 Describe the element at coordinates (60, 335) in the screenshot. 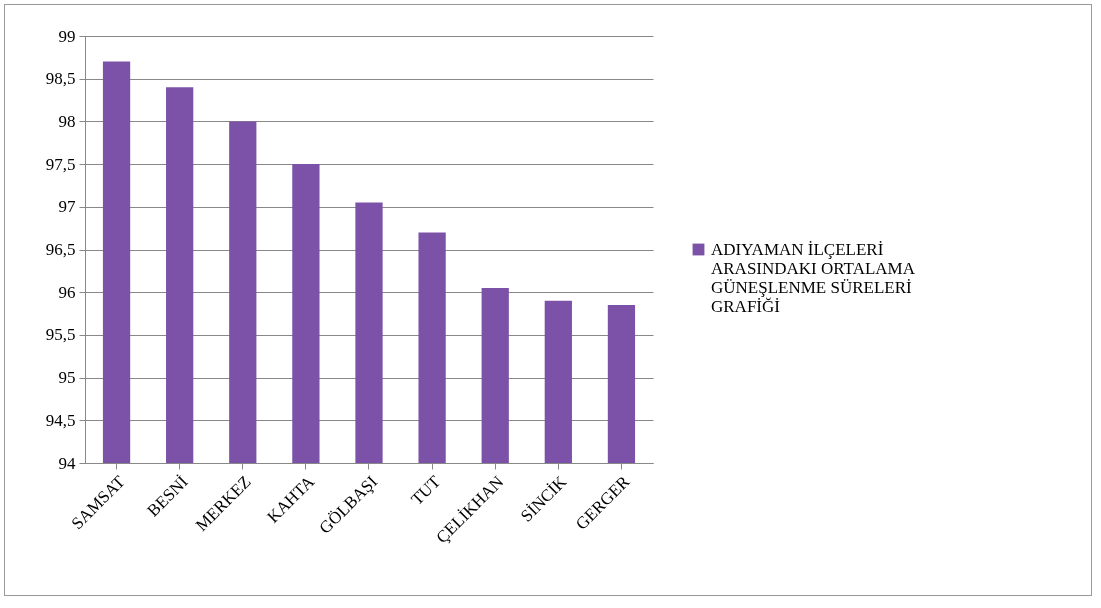

I see `y-tick-label: 95,5` at that location.